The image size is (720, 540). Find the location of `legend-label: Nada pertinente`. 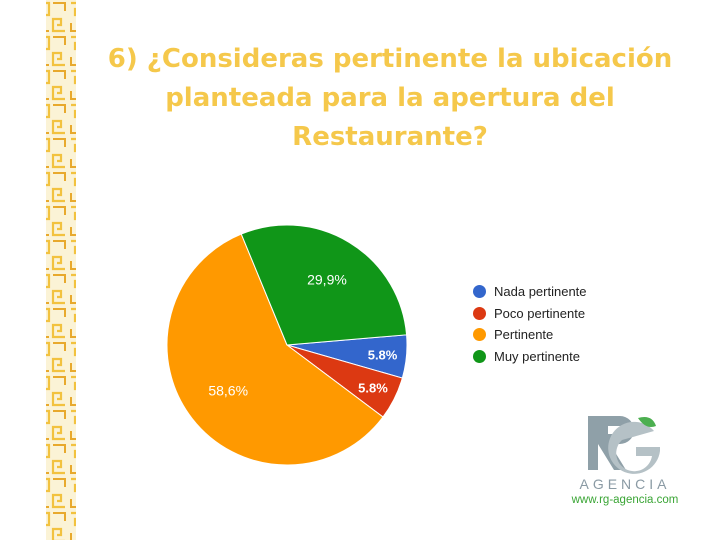

legend-label: Nada pertinente is located at coordinates (540, 292).